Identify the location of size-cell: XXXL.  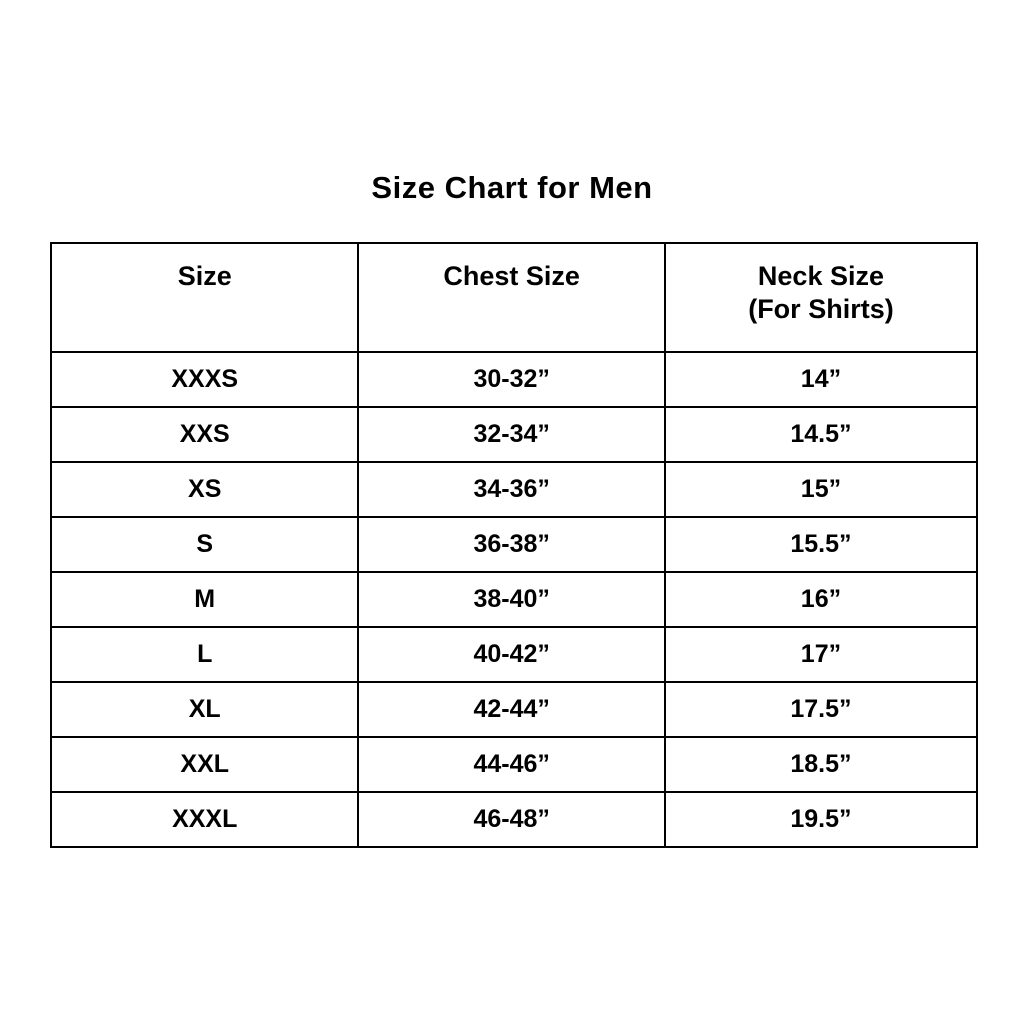
(204, 819).